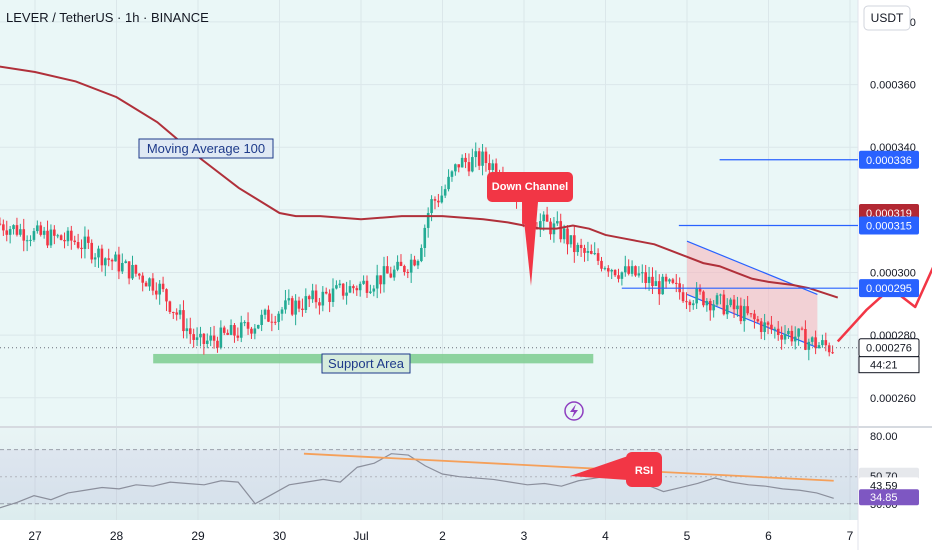  Describe the element at coordinates (887, 18) in the screenshot. I see `currency-button: USDT` at that location.